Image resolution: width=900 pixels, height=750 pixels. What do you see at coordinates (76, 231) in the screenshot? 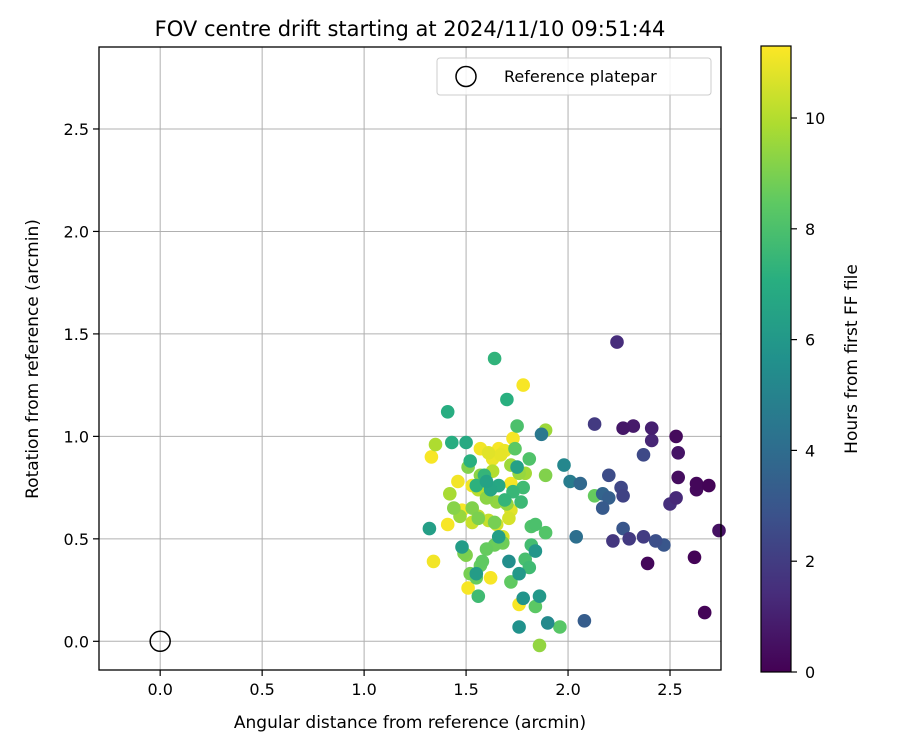
I see `y-tick-label: 2.0` at bounding box center [76, 231].